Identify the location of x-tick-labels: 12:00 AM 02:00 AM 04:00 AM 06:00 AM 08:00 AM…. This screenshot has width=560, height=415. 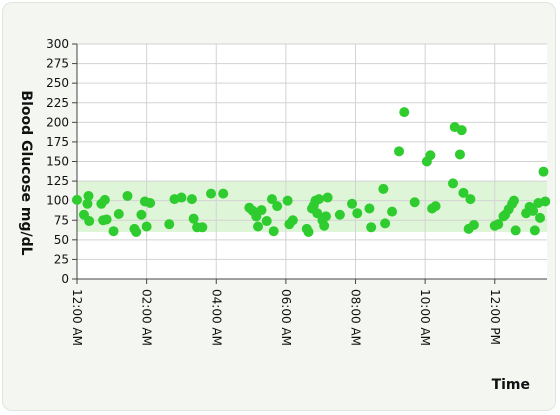
(286, 317).